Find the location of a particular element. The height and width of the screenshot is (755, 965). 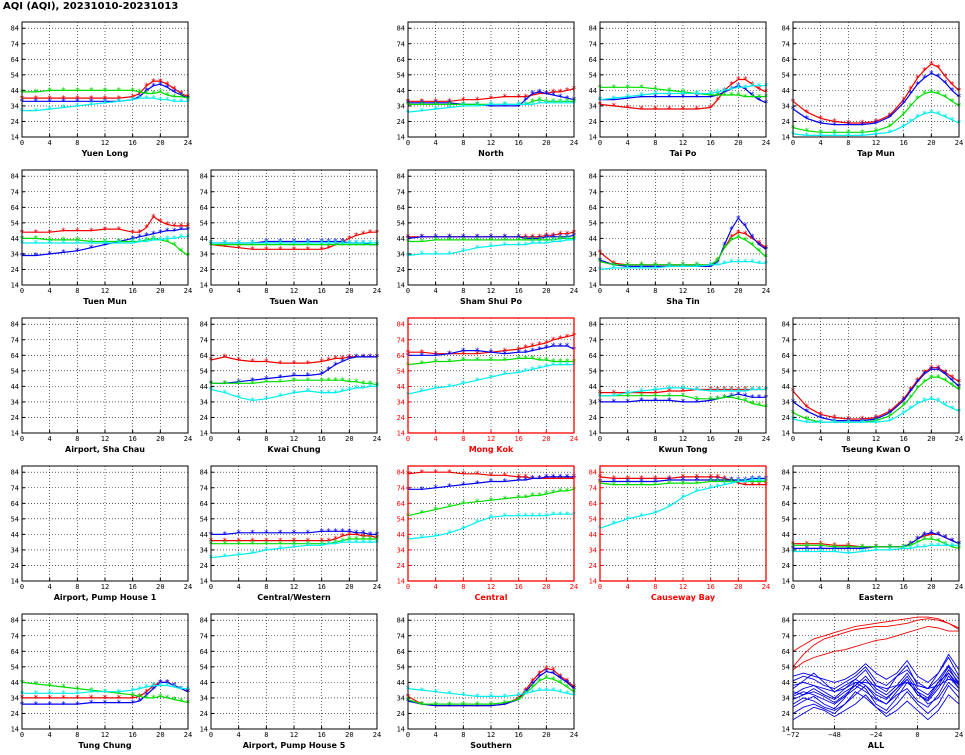

series-line-green is located at coordinates (876, 543).